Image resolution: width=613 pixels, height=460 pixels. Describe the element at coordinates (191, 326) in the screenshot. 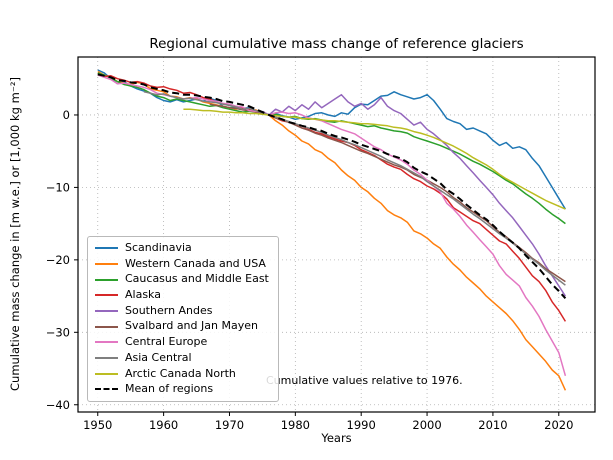

I see `legend-label-svalbard-and-jan-mayen: Svalbard and Jan Mayen` at that location.